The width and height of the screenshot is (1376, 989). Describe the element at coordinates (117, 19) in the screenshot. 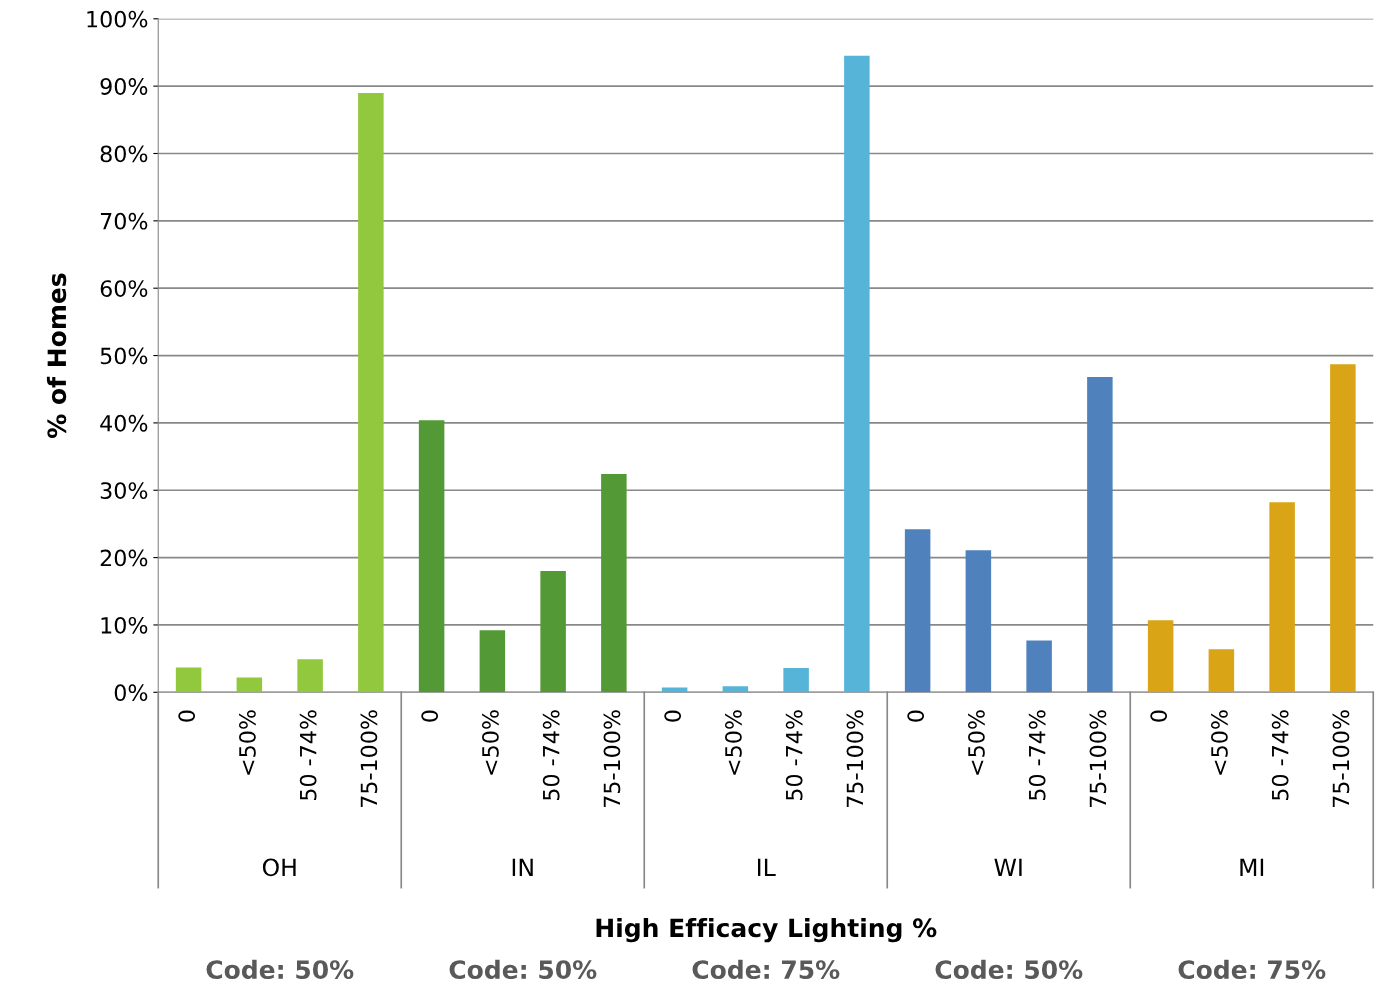

I see `y-tick-label: 100%` at that location.